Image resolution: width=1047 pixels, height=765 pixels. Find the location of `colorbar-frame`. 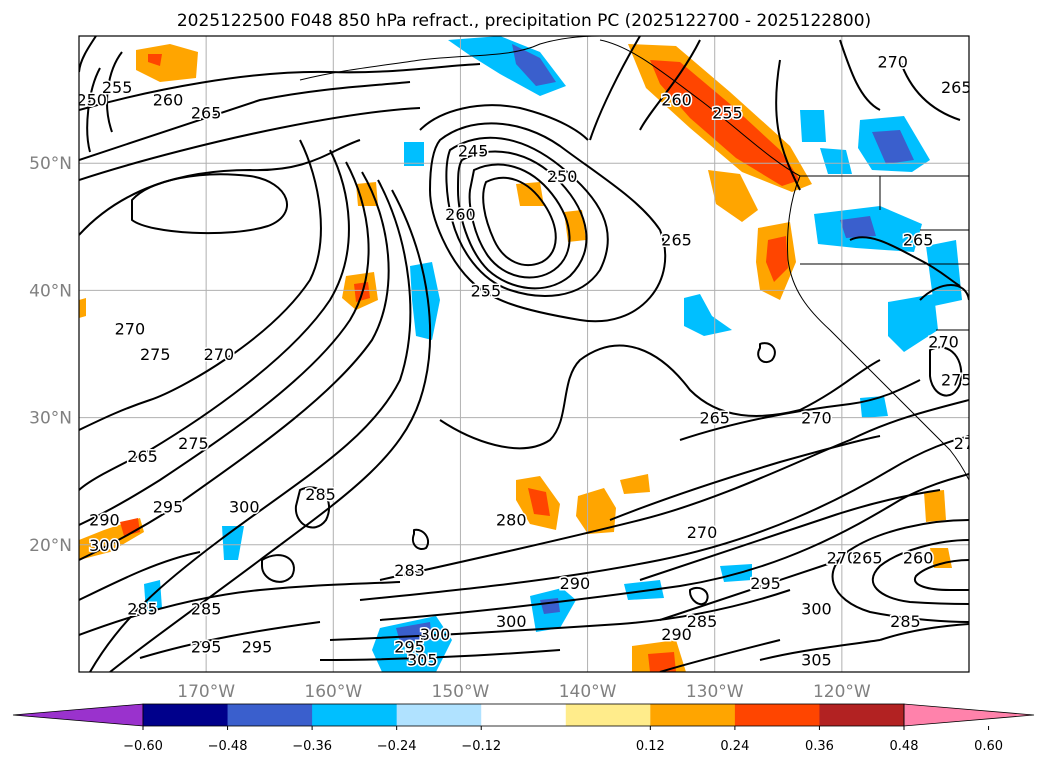

colorbar-frame is located at coordinates (523, 715).